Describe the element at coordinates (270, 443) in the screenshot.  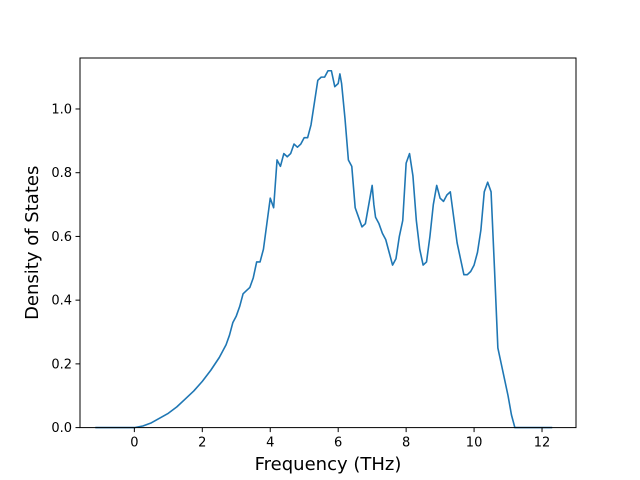
I see `x-tick-label: 4` at that location.